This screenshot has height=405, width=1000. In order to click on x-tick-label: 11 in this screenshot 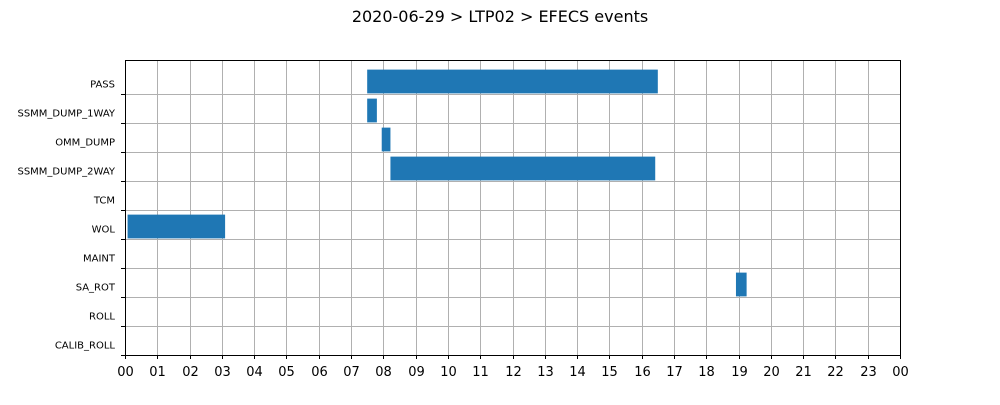, I will do `click(480, 372)`.